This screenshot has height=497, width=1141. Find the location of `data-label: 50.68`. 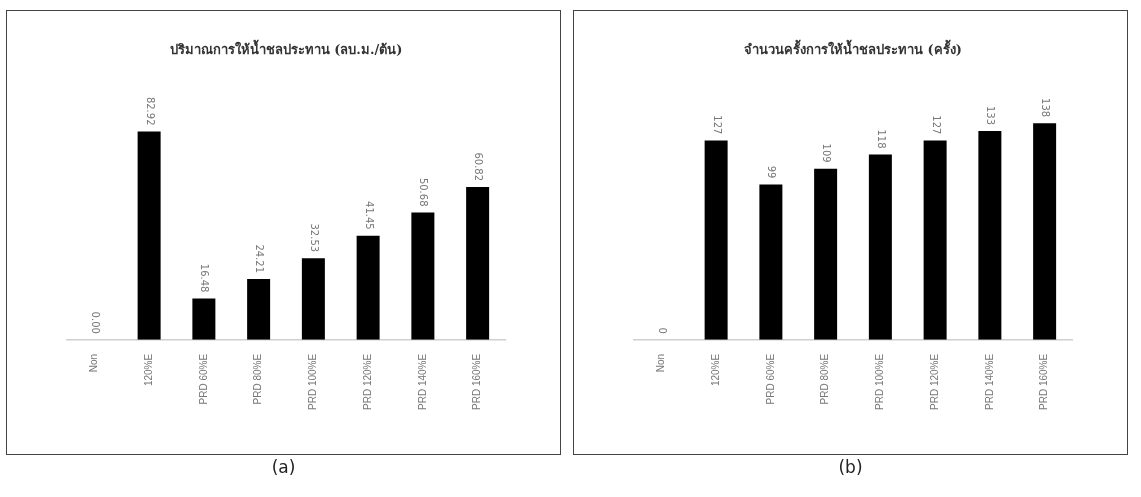

data-label: 50.68 is located at coordinates (424, 192).